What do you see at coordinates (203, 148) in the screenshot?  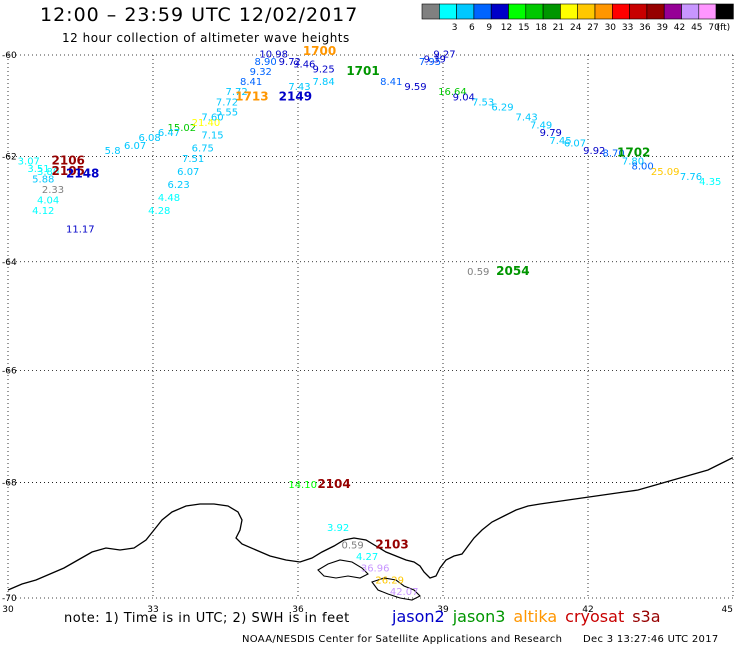 I see `observation-label: 6.75` at bounding box center [203, 148].